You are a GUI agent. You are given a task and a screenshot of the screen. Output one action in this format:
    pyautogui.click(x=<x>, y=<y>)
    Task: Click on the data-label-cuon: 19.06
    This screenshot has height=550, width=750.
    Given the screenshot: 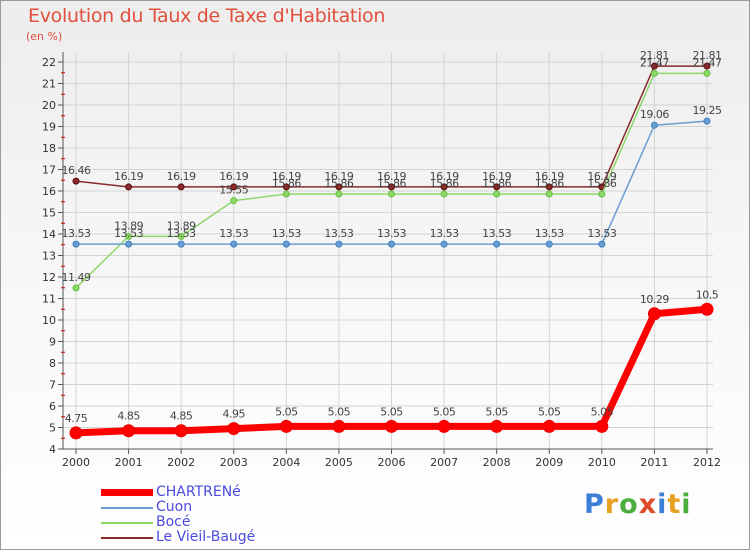 What is the action you would take?
    pyautogui.click(x=654, y=114)
    